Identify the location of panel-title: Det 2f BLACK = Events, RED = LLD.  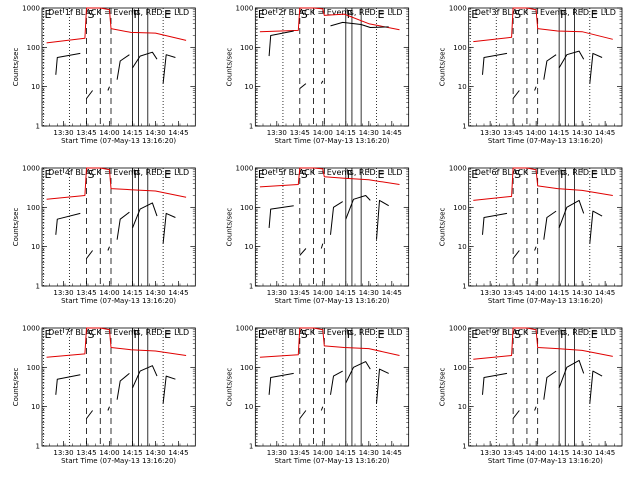
(331, 12).